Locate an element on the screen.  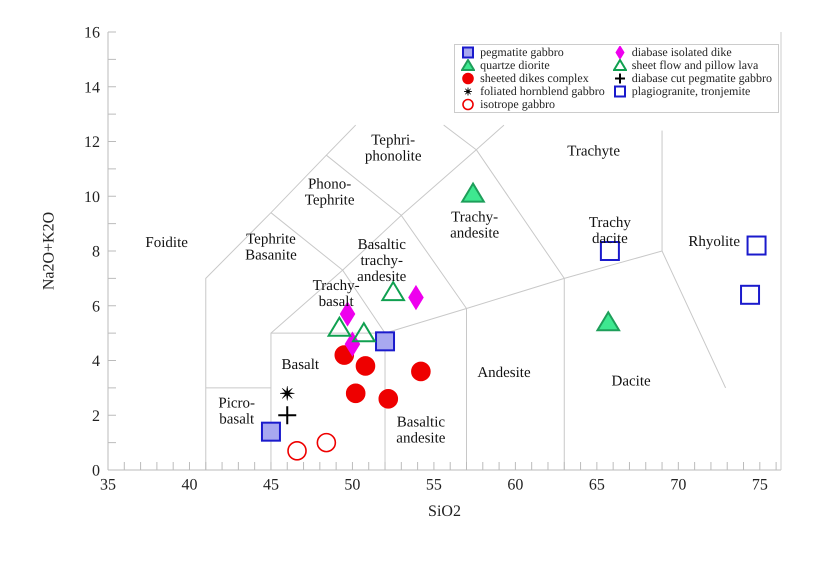
x-tick-label: 75 is located at coordinates (760, 485).